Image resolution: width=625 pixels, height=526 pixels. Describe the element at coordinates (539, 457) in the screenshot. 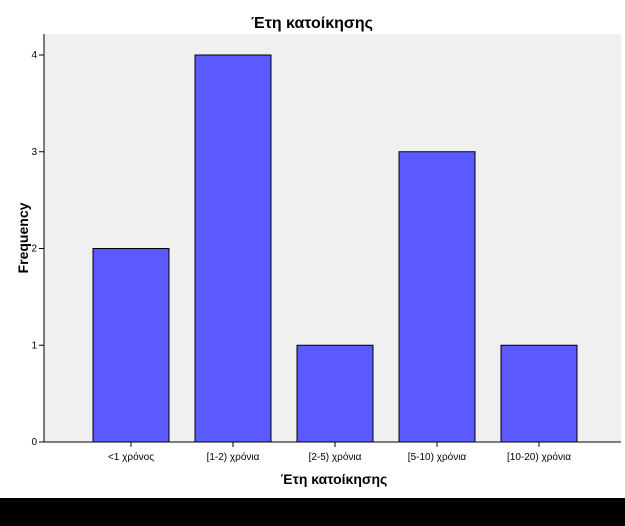

I see `x-tick-label-5: [10-20) χρόνια` at that location.